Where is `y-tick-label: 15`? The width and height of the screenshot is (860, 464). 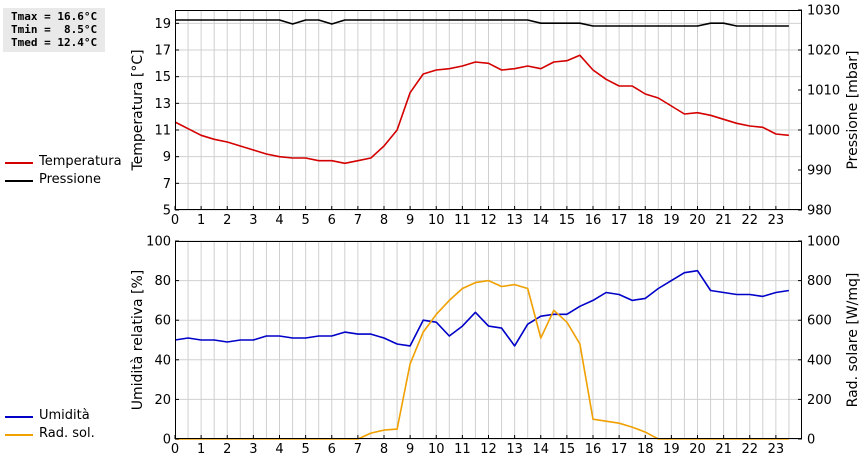
y-tick-label: 15 is located at coordinates (162, 77).